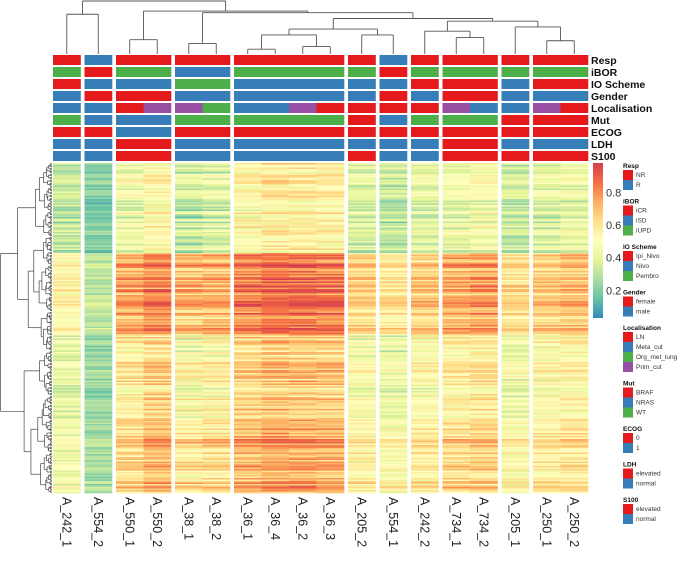 The height and width of the screenshot is (561, 677). I want to click on legend-item-label: BRAF, so click(644, 393).